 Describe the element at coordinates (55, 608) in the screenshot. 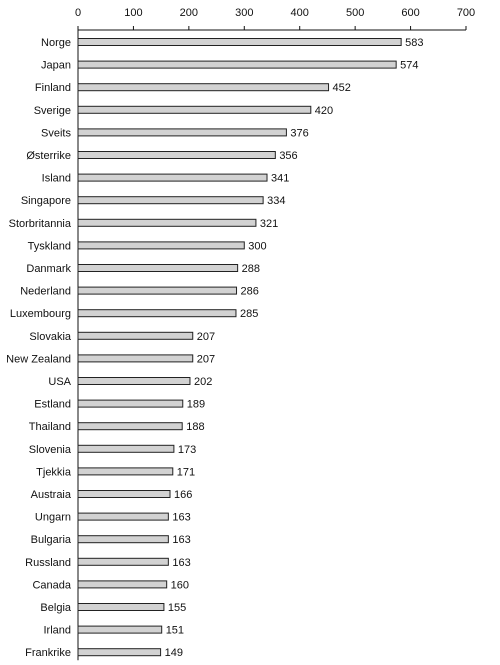

I see `category-label: Belgia` at that location.